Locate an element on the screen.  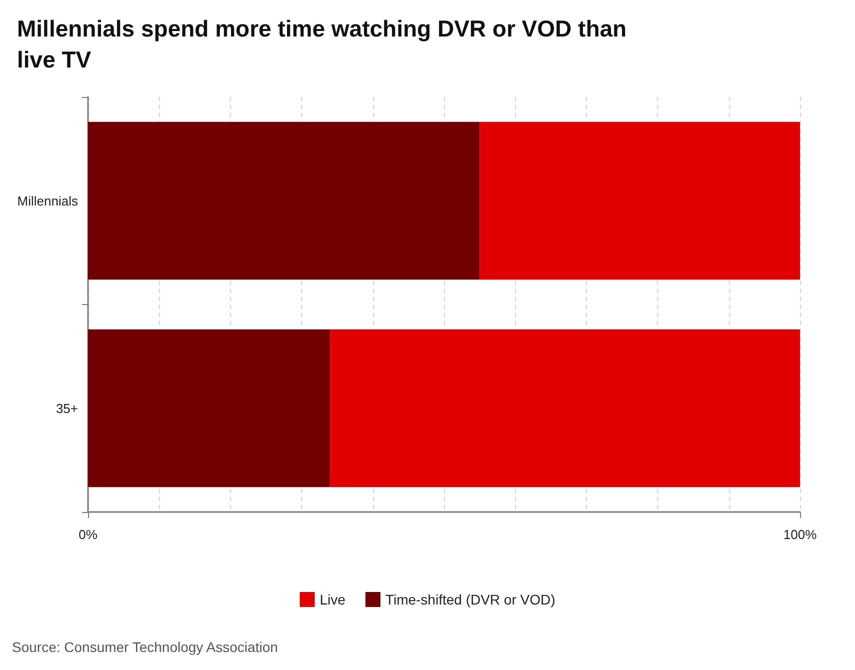
x-tick-label: 0% is located at coordinates (88, 534).